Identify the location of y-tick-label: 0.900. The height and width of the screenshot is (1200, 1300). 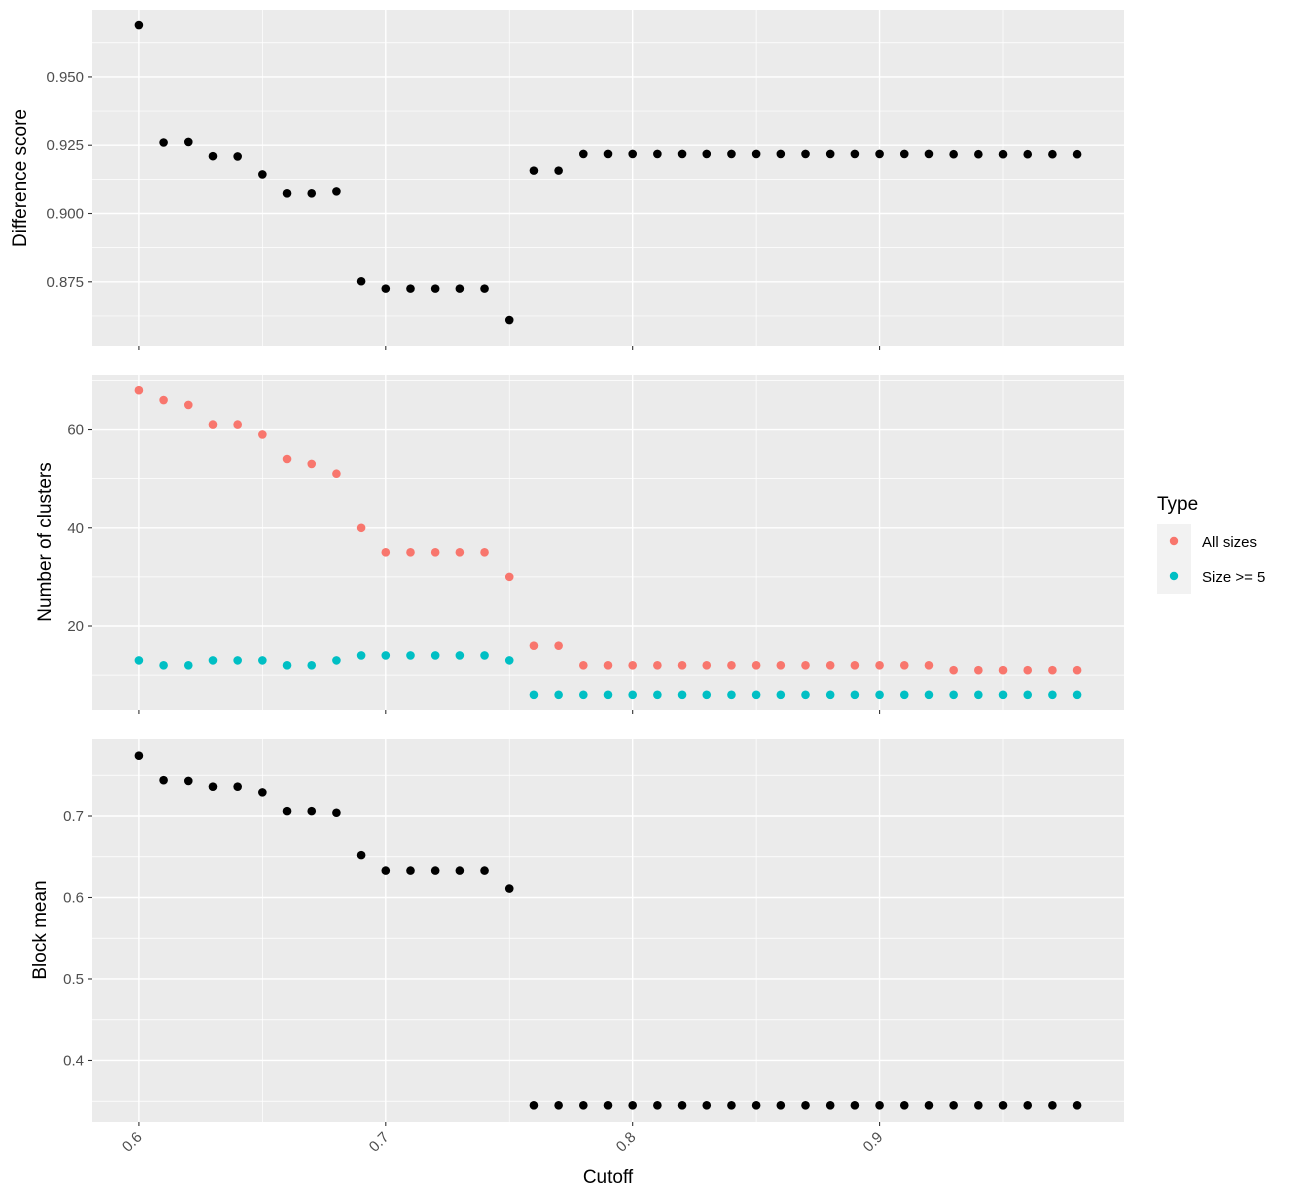
(65, 214).